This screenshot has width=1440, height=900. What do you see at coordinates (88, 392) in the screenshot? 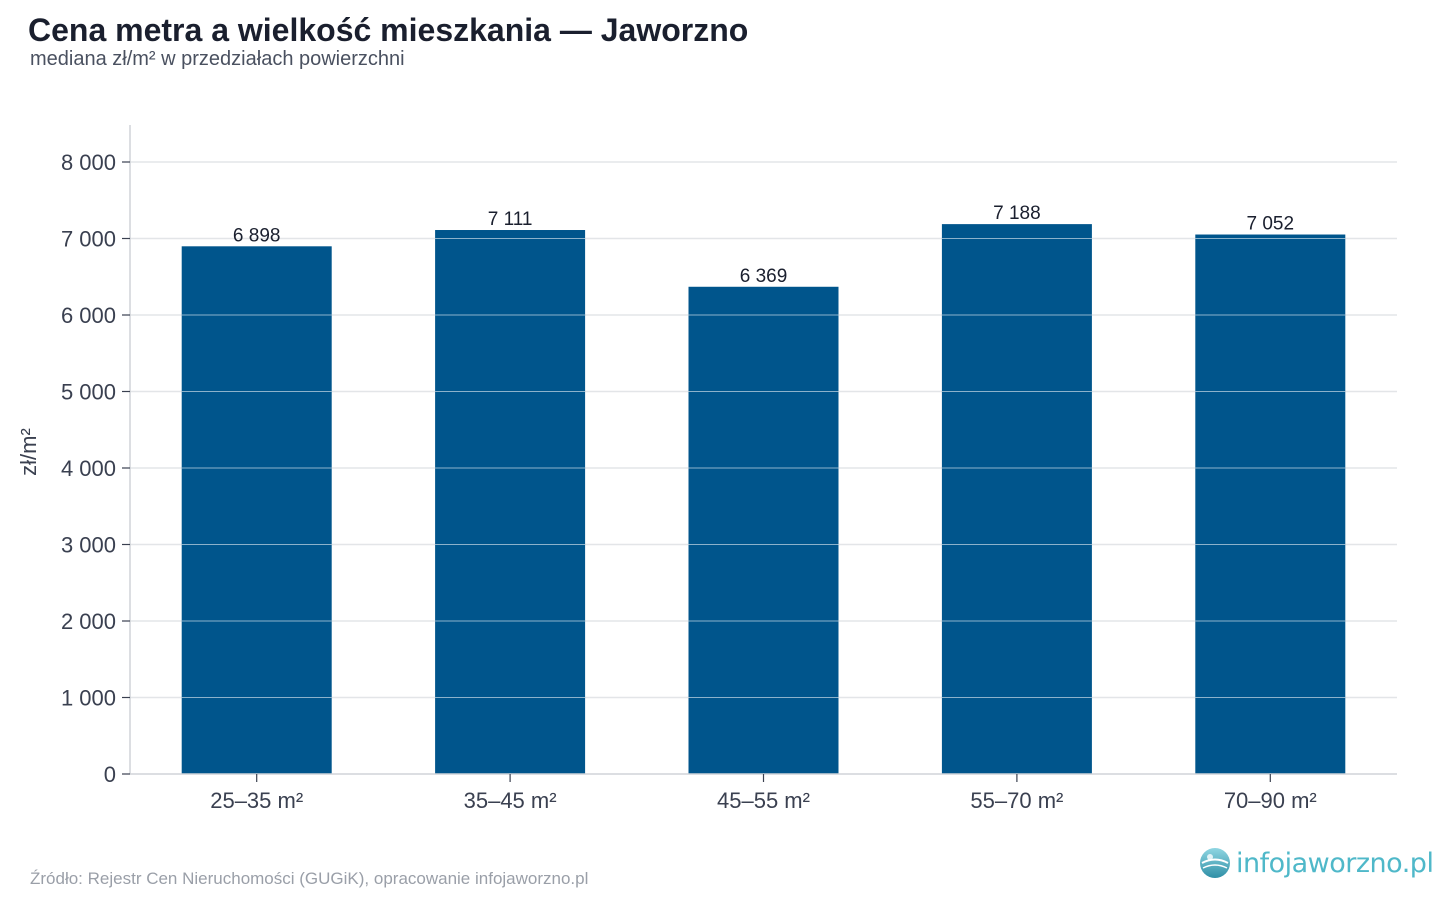
I see `y-tick-label: 5 000` at bounding box center [88, 392].